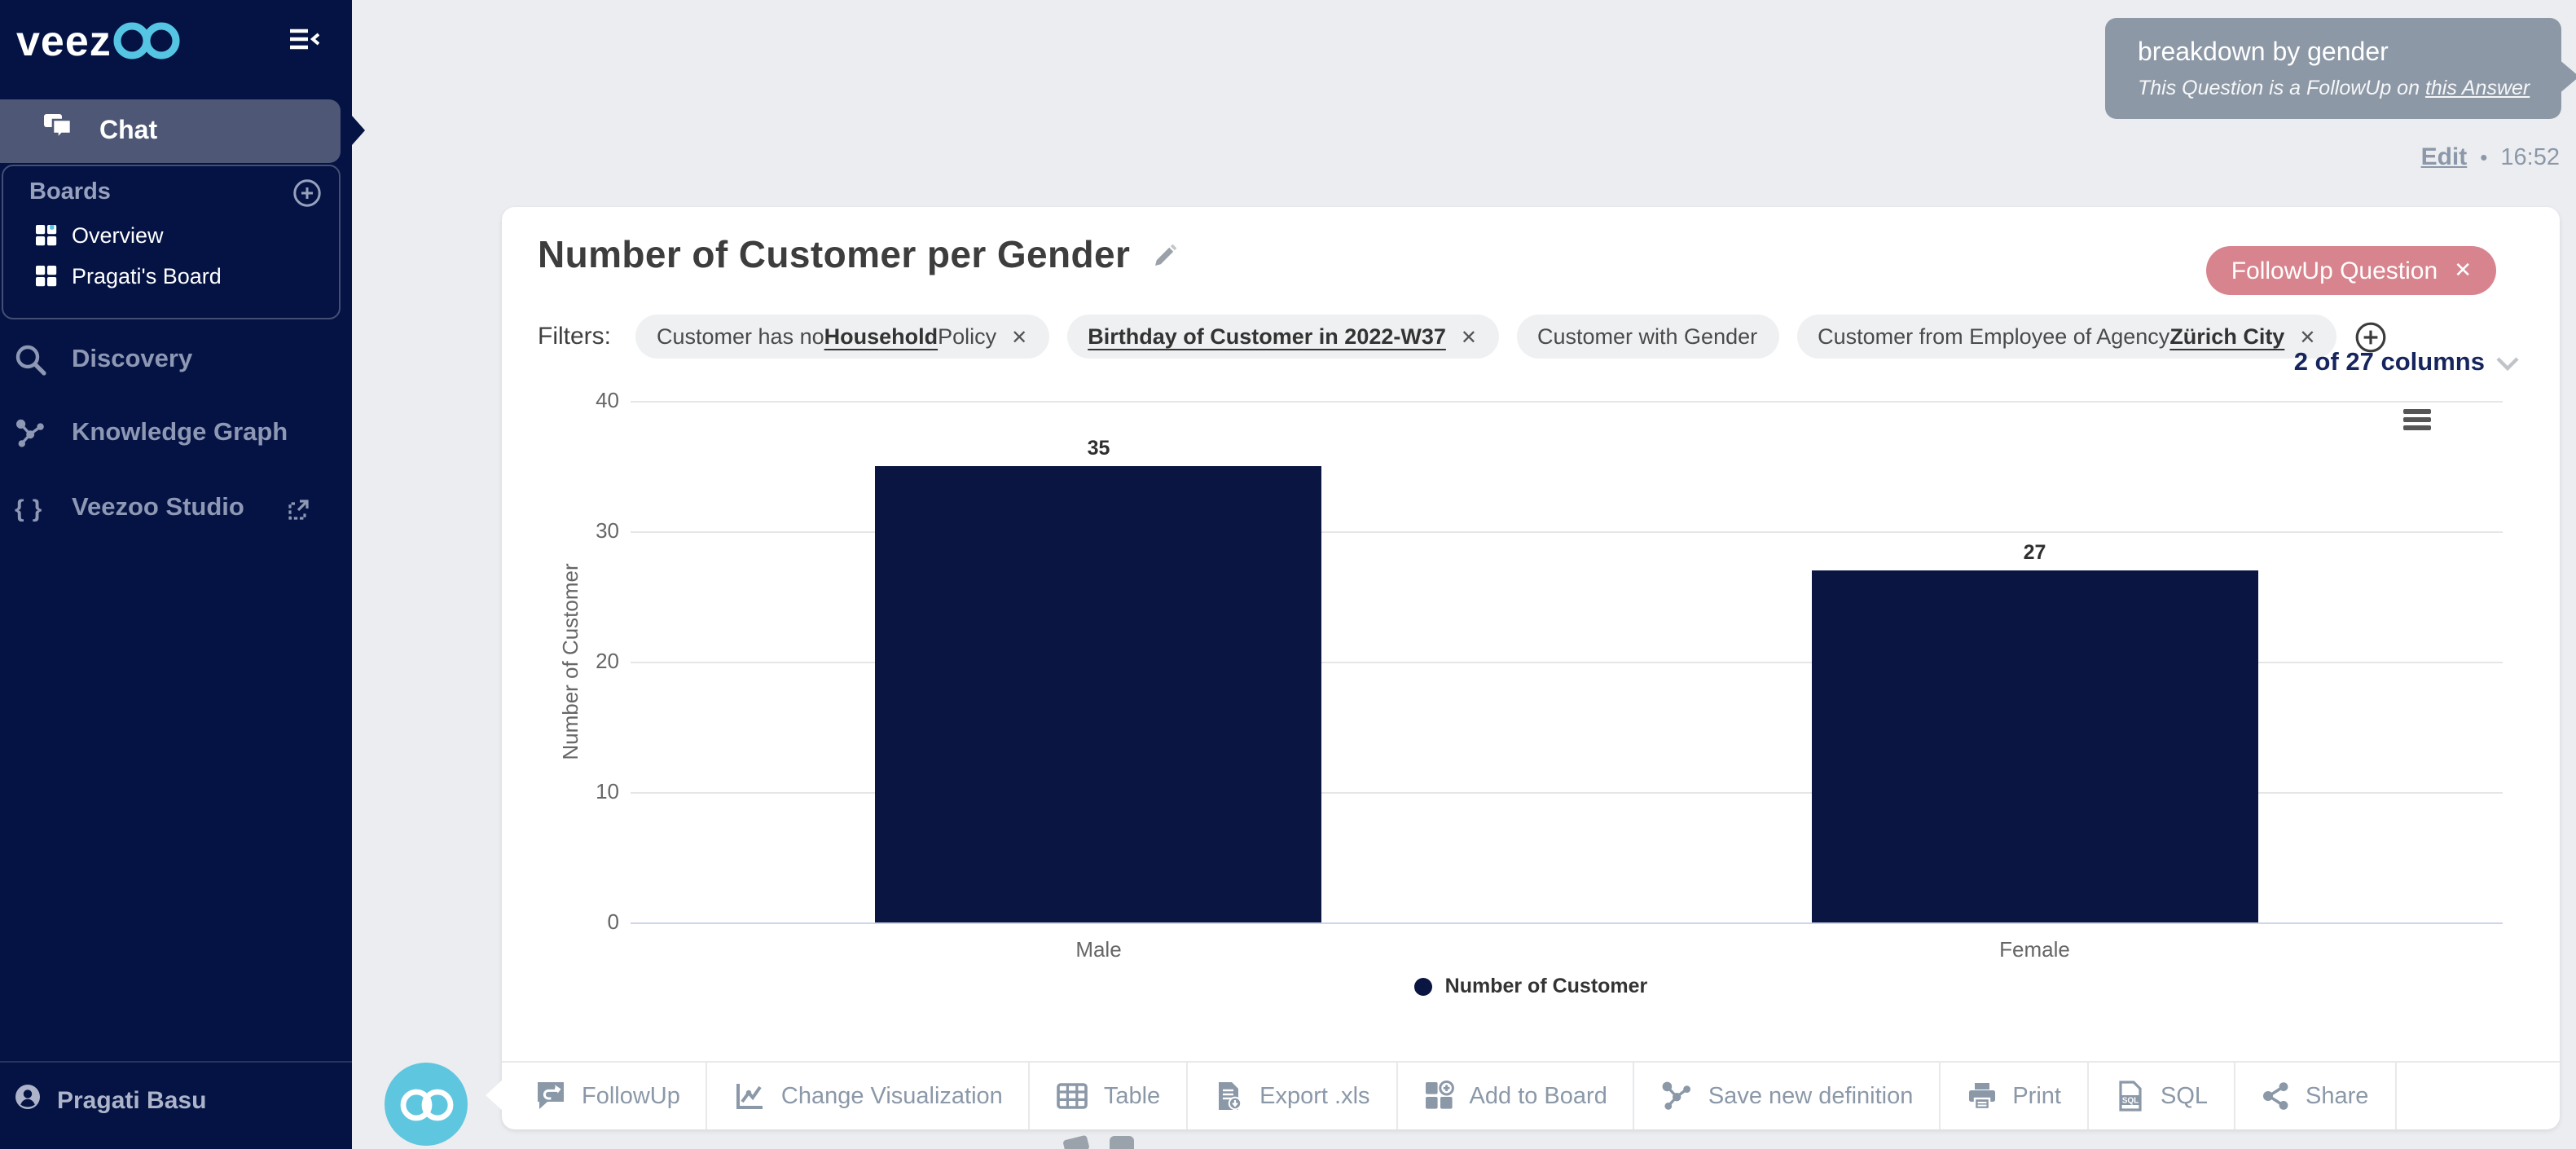 The image size is (2576, 1149). Describe the element at coordinates (170, 131) in the screenshot. I see `sidebar-item-chat: Chat` at that location.